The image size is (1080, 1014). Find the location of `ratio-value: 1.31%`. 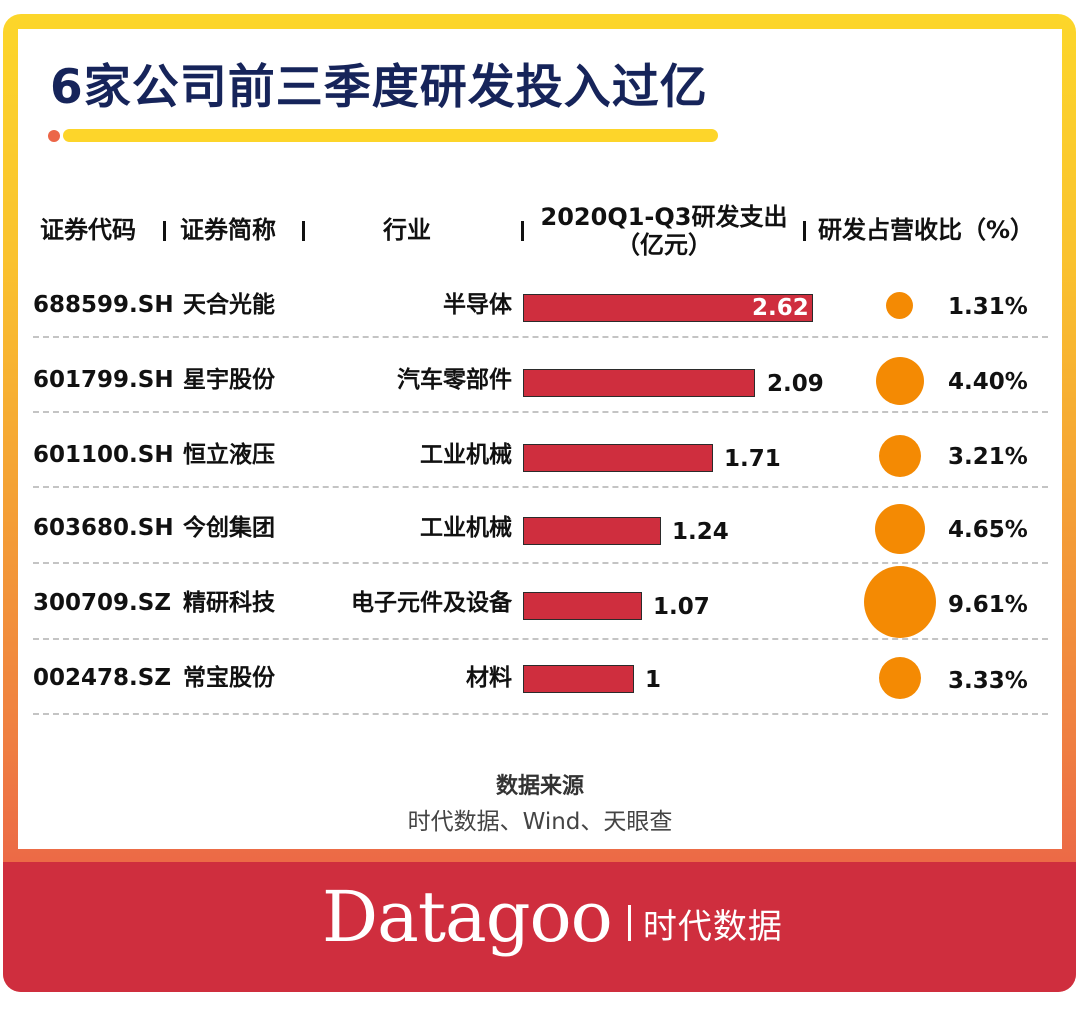

ratio-value: 1.31% is located at coordinates (988, 307).